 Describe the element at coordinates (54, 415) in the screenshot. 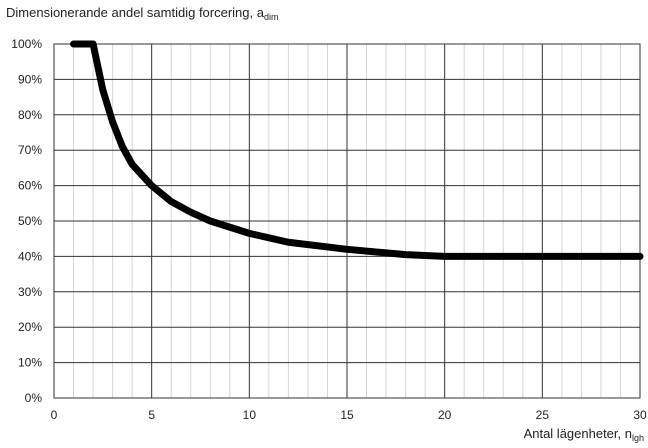

I see `x-tick-label: 0` at that location.